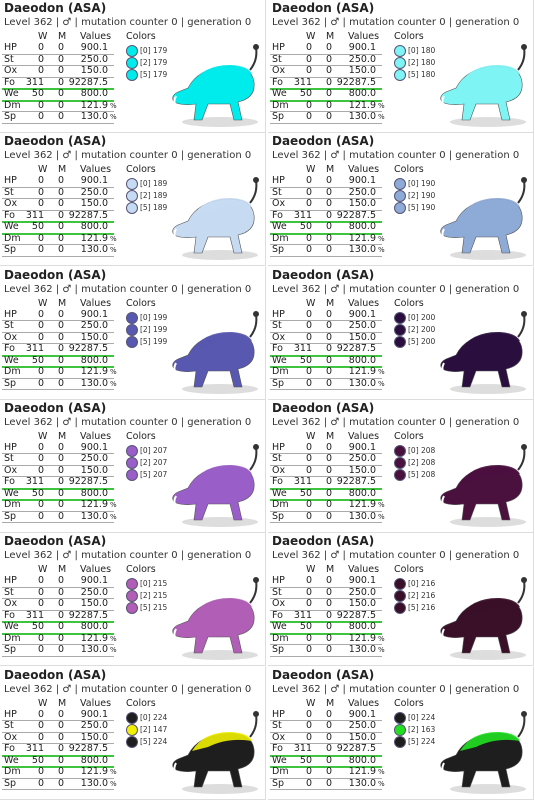 Image resolution: width=535 pixels, height=800 pixels. I want to click on color-label: [0] 189, so click(154, 184).